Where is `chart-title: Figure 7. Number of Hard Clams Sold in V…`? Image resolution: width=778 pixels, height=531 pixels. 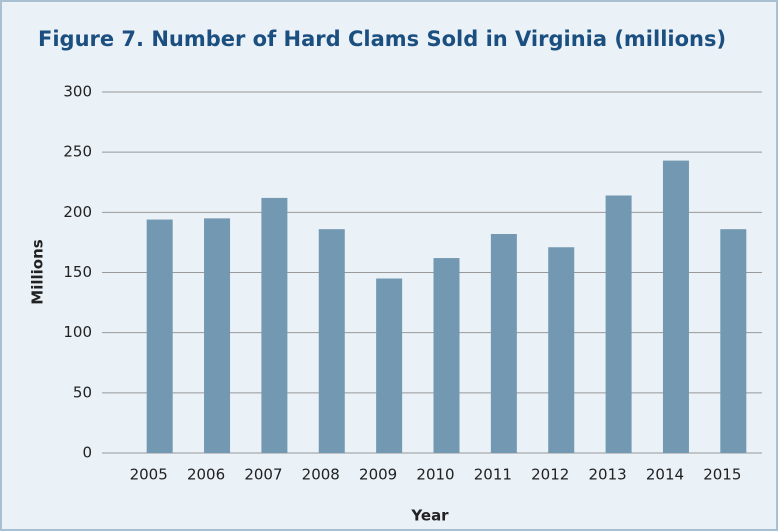 chart-title: Figure 7. Number of Hard Clams Sold in V… is located at coordinates (382, 39).